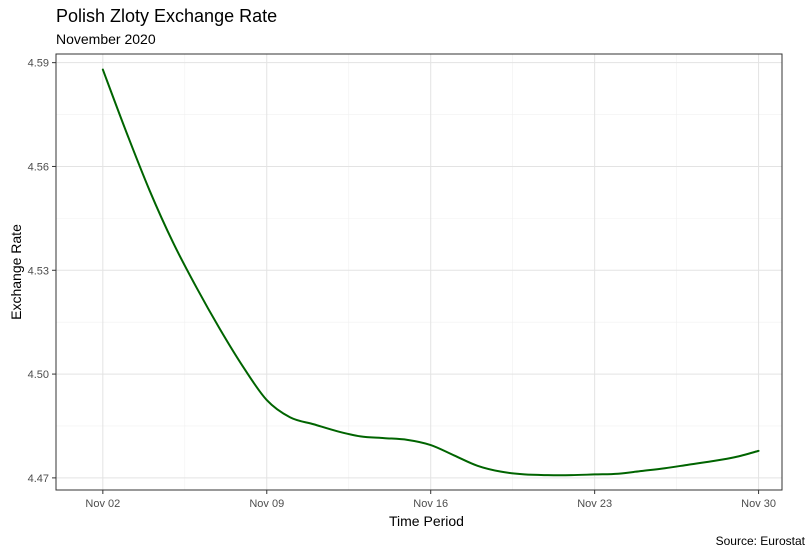 Image resolution: width=811 pixels, height=555 pixels. What do you see at coordinates (430, 504) in the screenshot?
I see `x-tick-label: Nov 16` at bounding box center [430, 504].